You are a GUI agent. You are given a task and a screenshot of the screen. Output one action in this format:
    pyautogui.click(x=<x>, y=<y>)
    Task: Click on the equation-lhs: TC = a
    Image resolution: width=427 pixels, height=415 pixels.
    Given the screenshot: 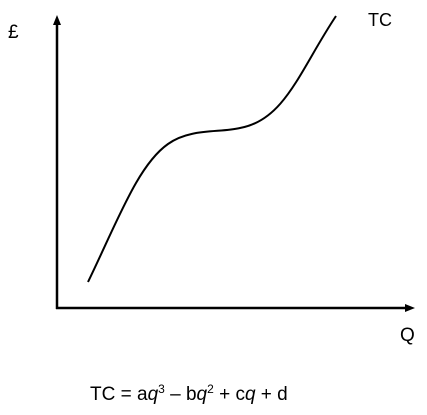 What is the action you would take?
    pyautogui.click(x=119, y=394)
    